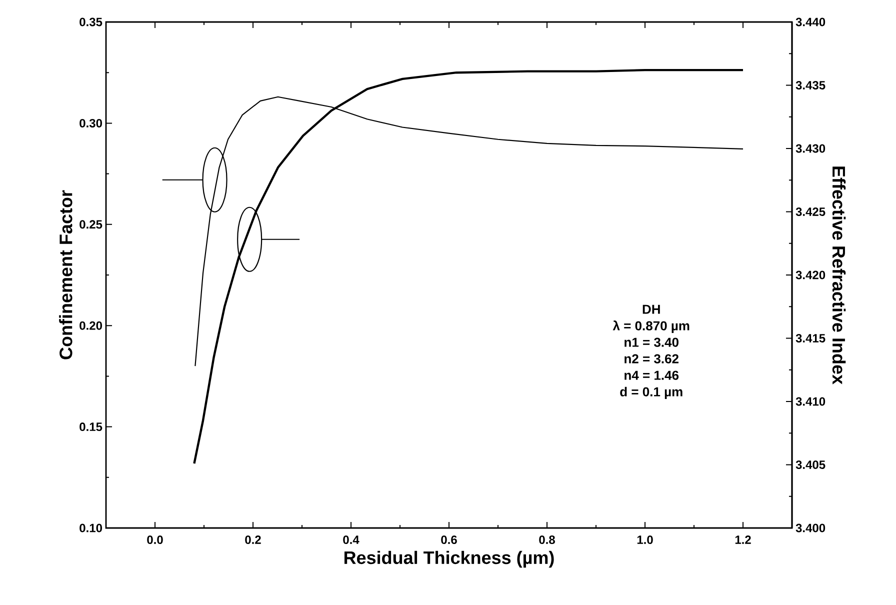 The width and height of the screenshot is (896, 605). Describe the element at coordinates (811, 85) in the screenshot. I see `y2-tick-label: 3.435` at that location.